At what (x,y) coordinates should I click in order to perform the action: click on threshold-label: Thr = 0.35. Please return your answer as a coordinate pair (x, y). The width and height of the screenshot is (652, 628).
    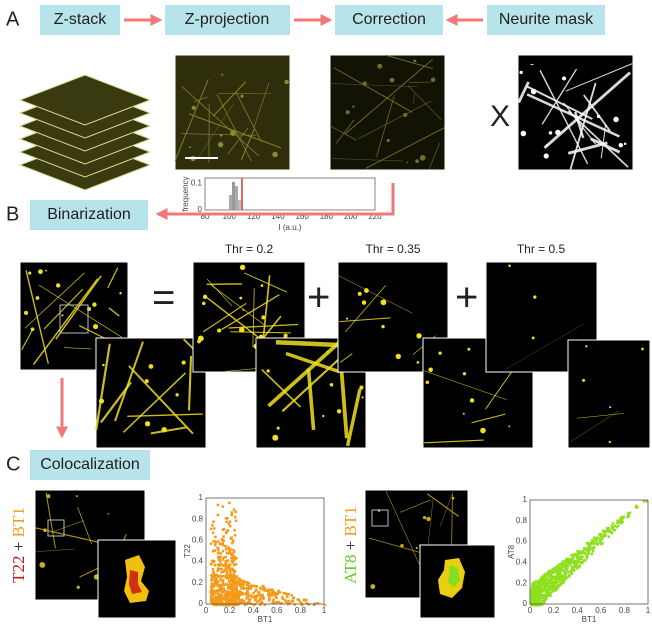
    Looking at the image, I should click on (392, 249).